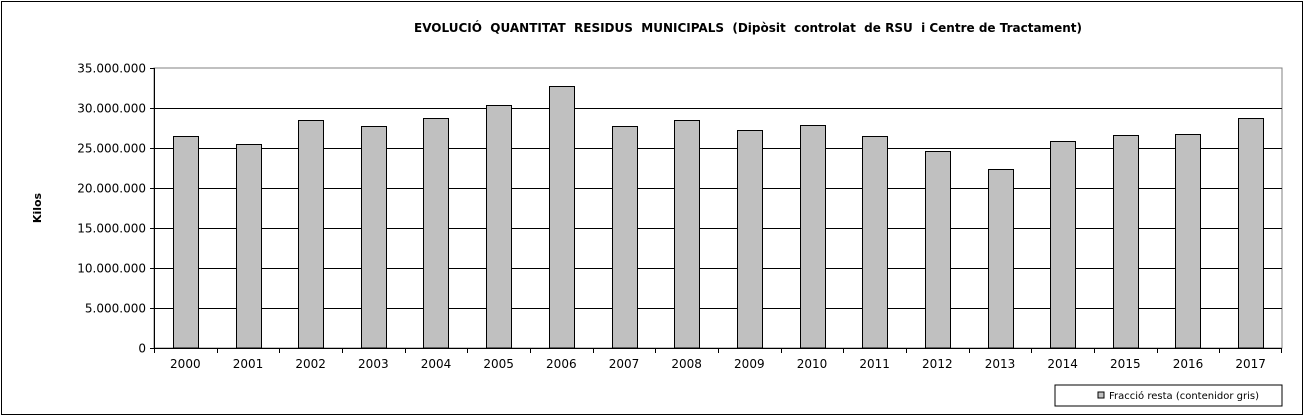 This screenshot has height=420, width=1309. Describe the element at coordinates (812, 364) in the screenshot. I see `x-tick-label: 2010` at that location.